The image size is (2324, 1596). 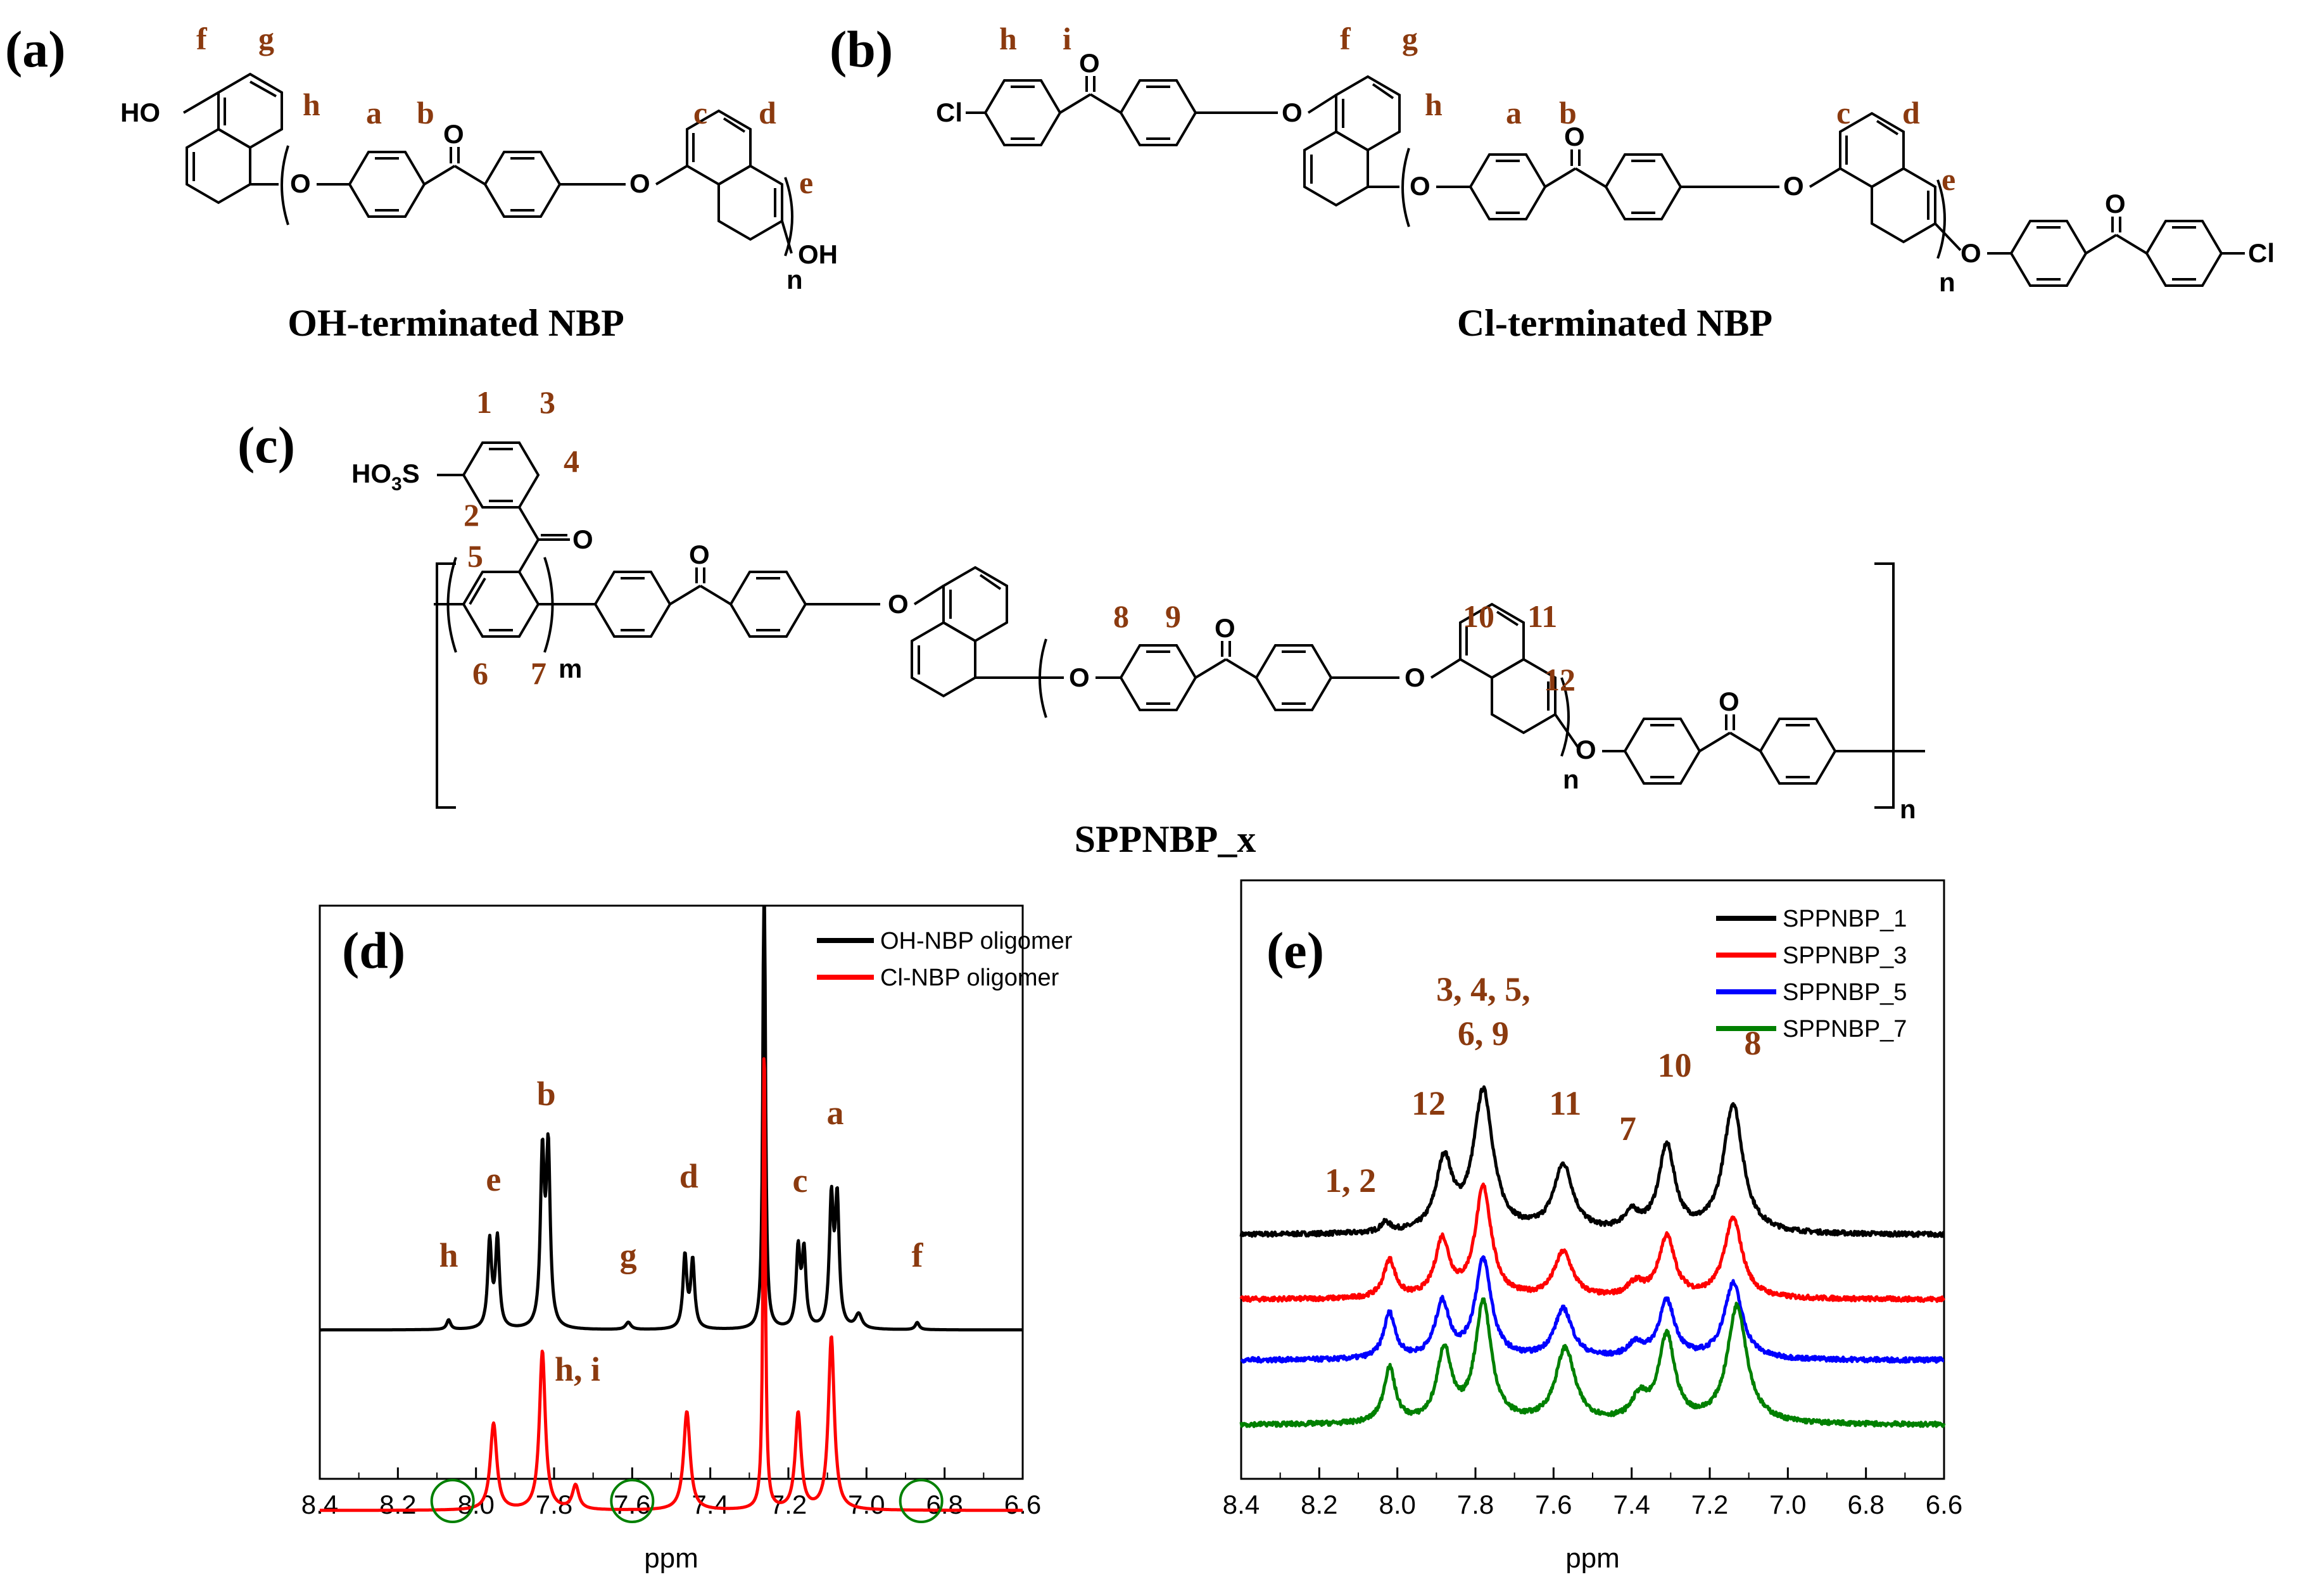 What do you see at coordinates (1397, 1504) in the screenshot?
I see `x-tick-label: 8.0` at bounding box center [1397, 1504].